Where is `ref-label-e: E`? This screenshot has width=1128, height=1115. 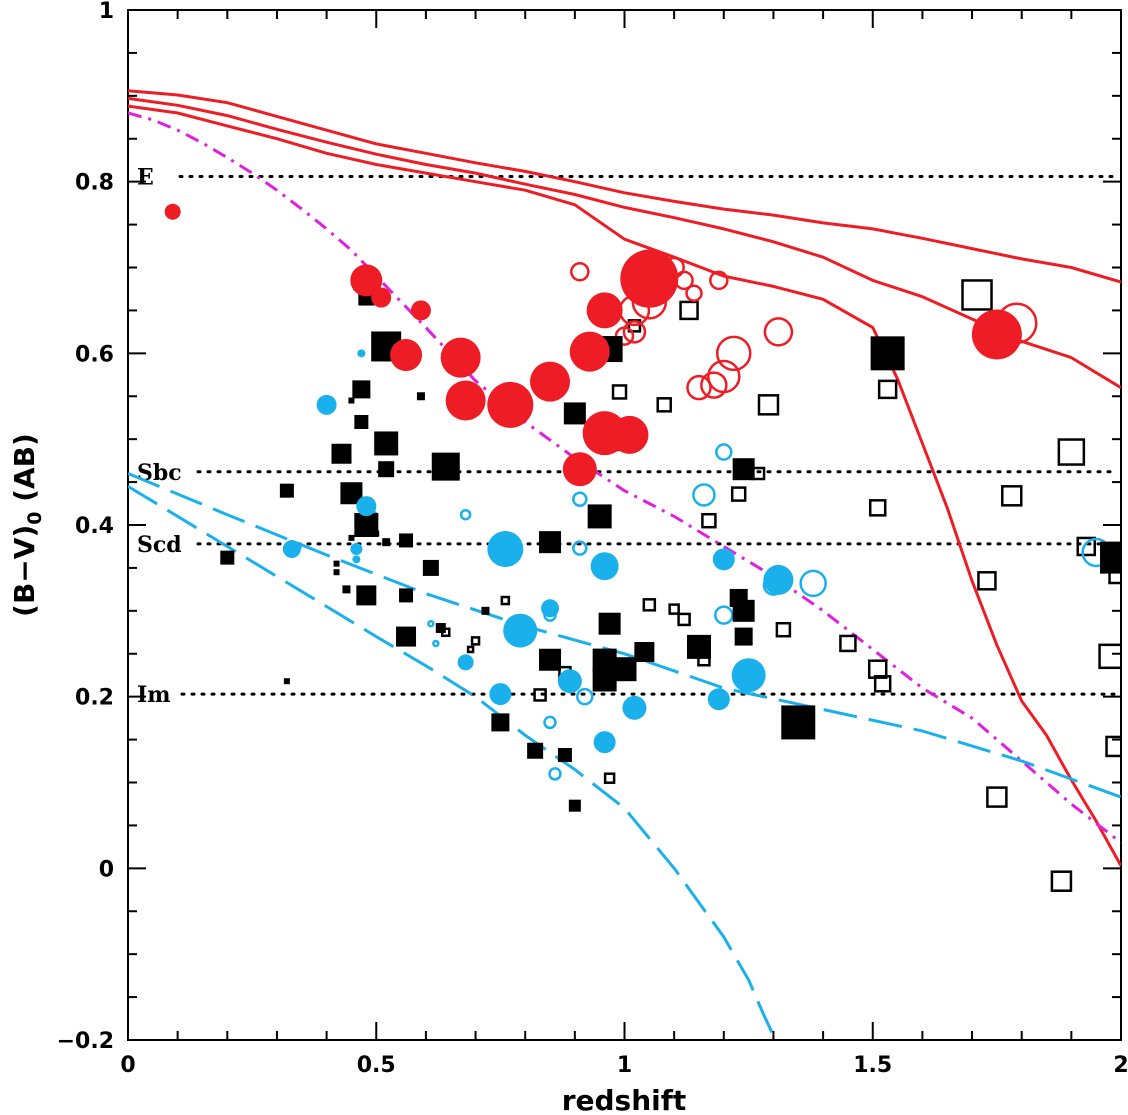
ref-label-e: E is located at coordinates (145, 178).